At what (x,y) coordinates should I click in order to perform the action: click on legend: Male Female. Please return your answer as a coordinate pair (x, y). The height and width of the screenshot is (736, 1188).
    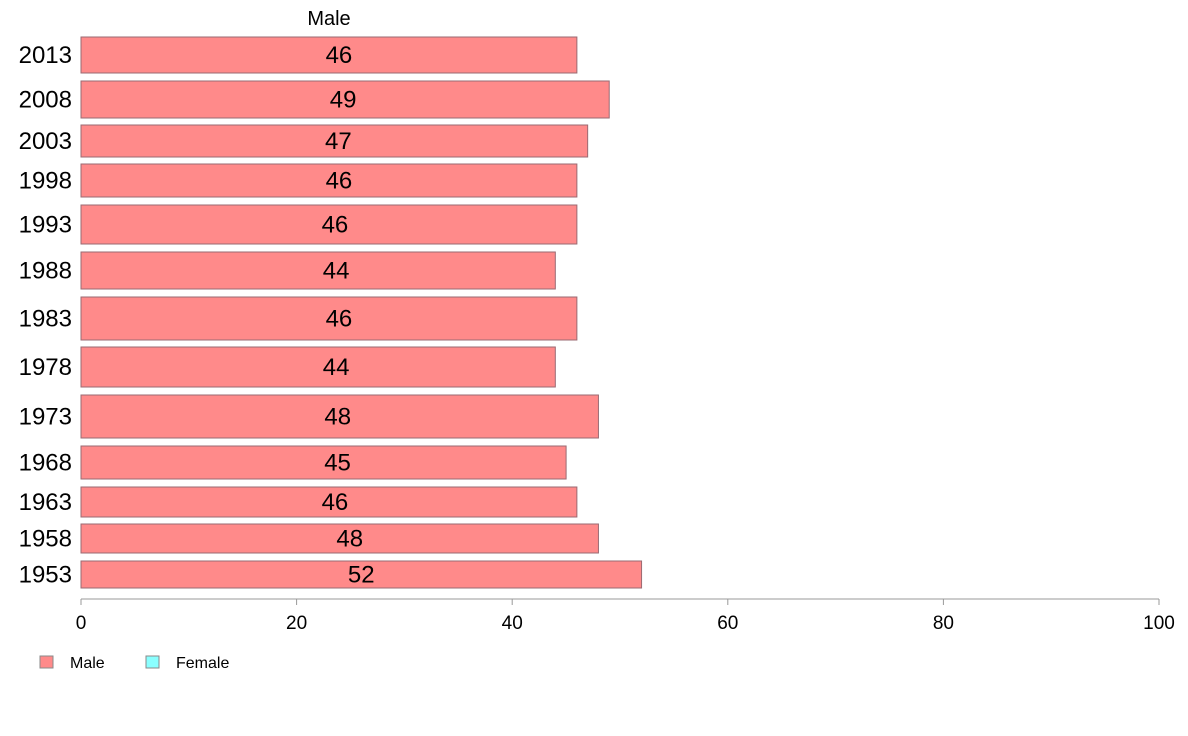
    Looking at the image, I should click on (134, 663).